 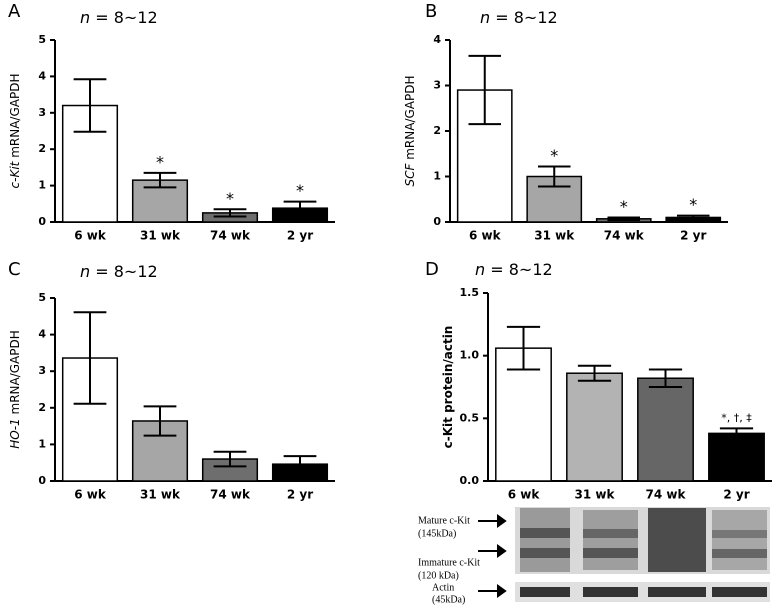 I want to click on y-axis-text: c-Kit protein/actin, so click(x=448, y=387).